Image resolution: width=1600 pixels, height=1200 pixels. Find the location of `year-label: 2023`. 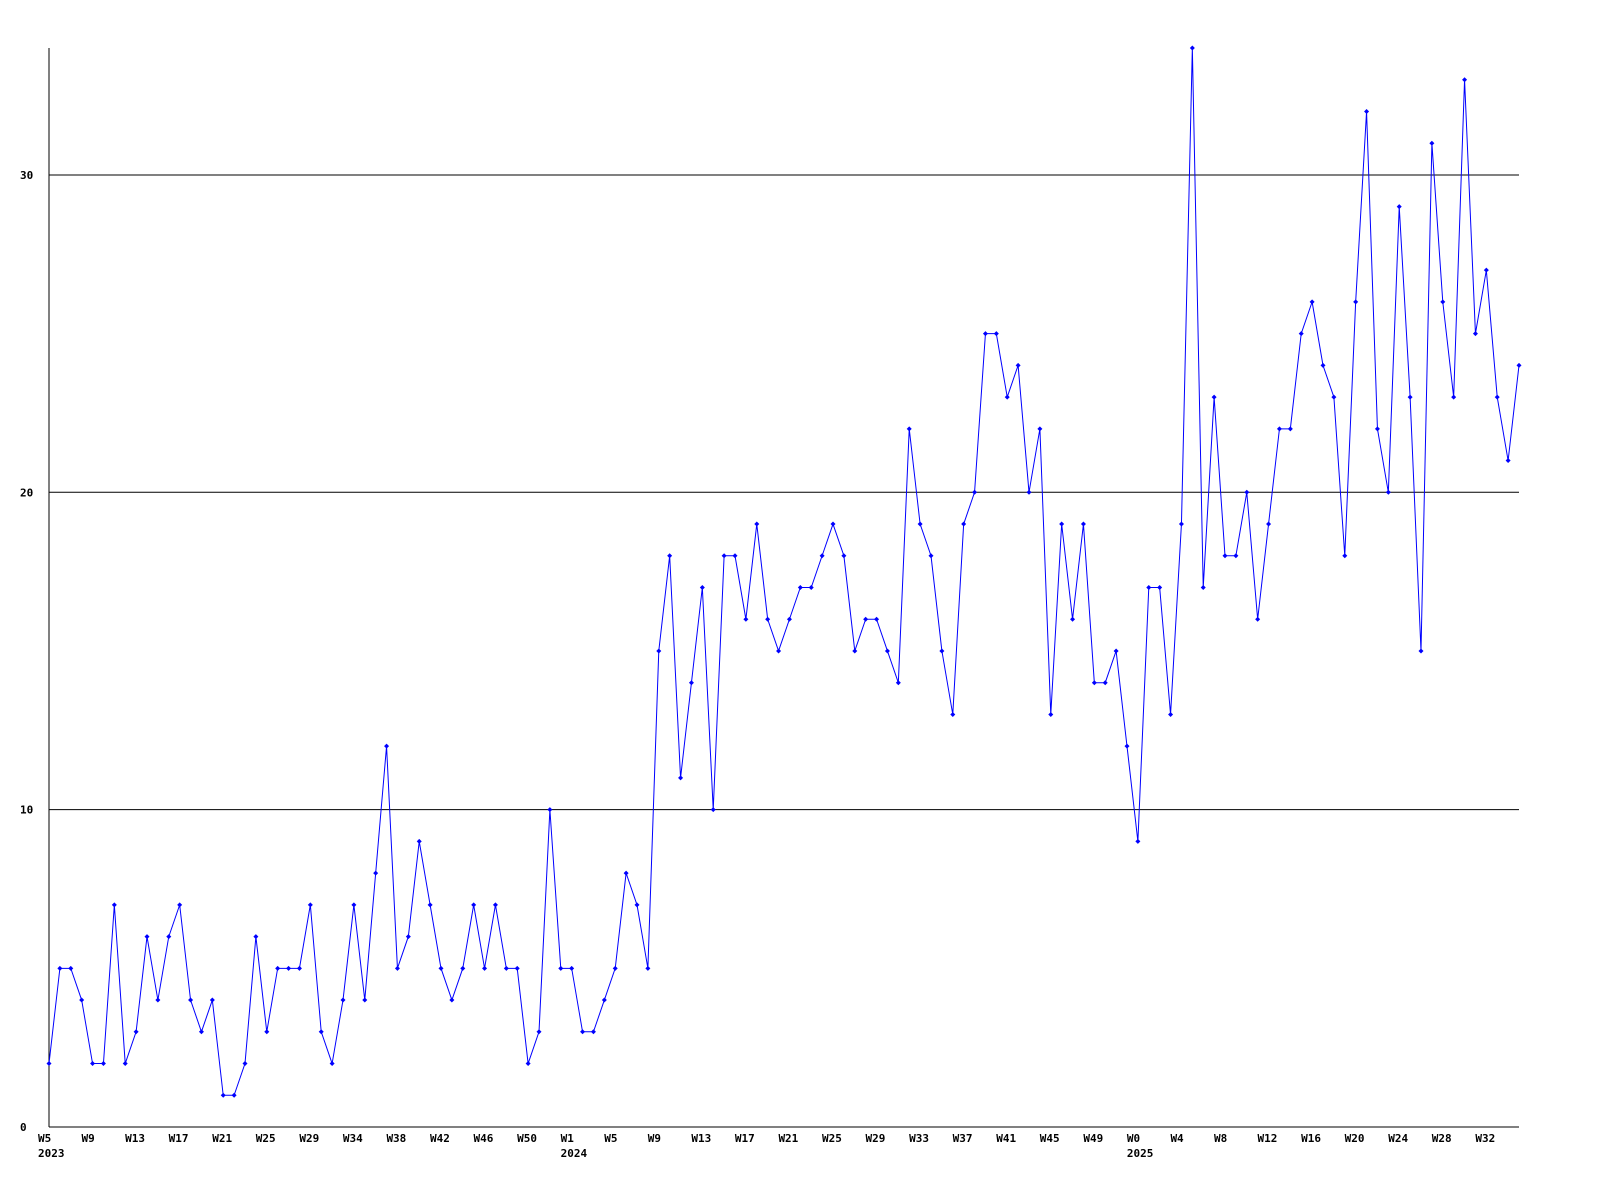

year-label: 2023 is located at coordinates (51, 1153).